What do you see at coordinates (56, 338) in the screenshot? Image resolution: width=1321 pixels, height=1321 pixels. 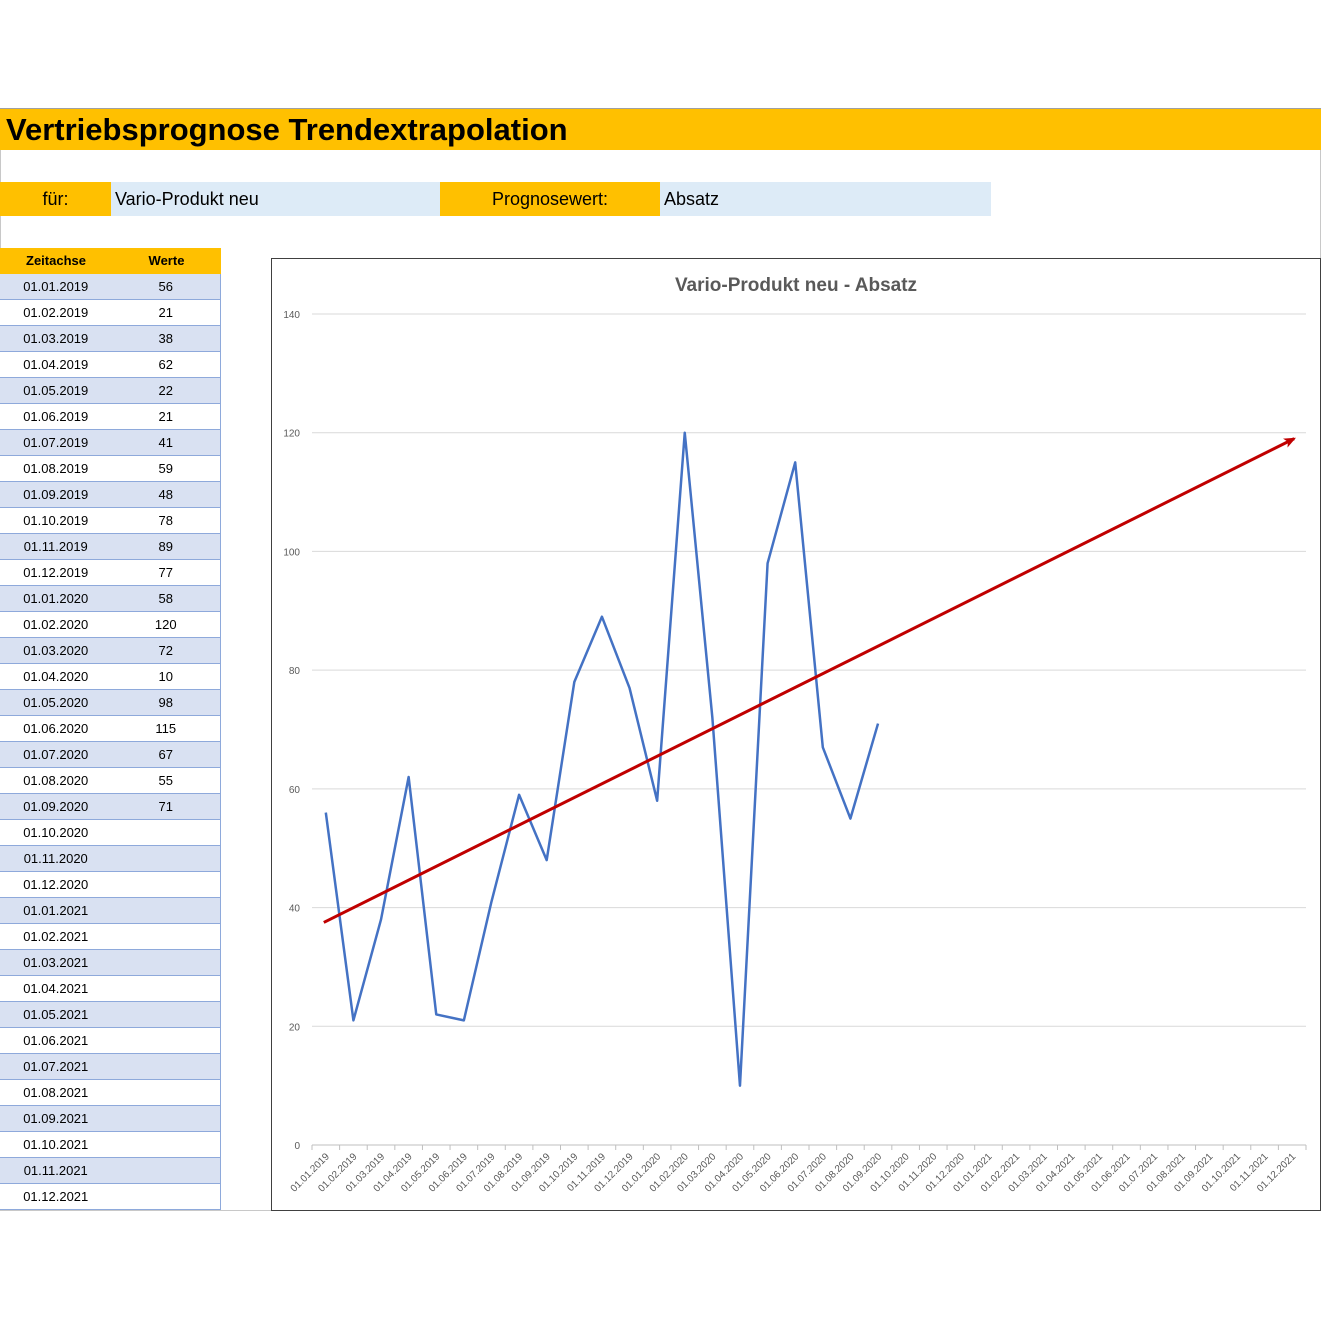 I see `date-cell: 01.03.2019` at bounding box center [56, 338].